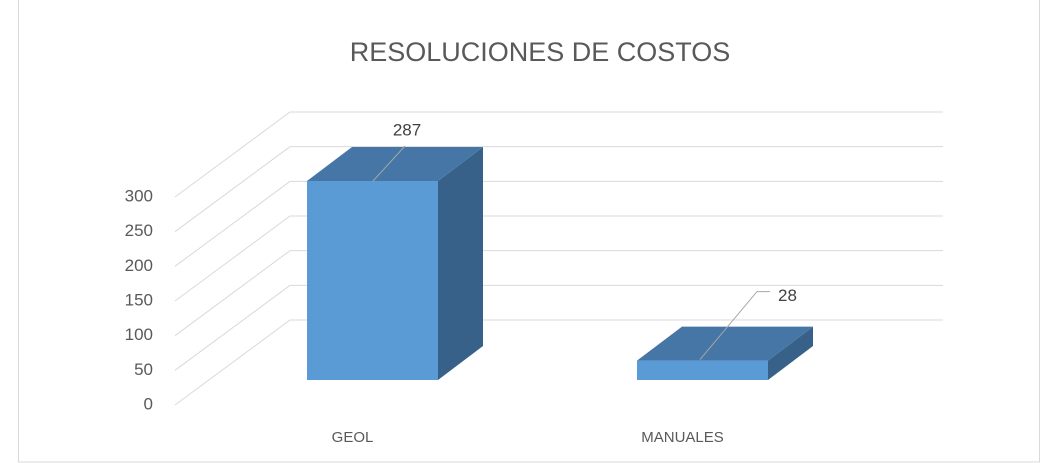  Describe the element at coordinates (139, 299) in the screenshot. I see `y-tick-label: 150` at that location.